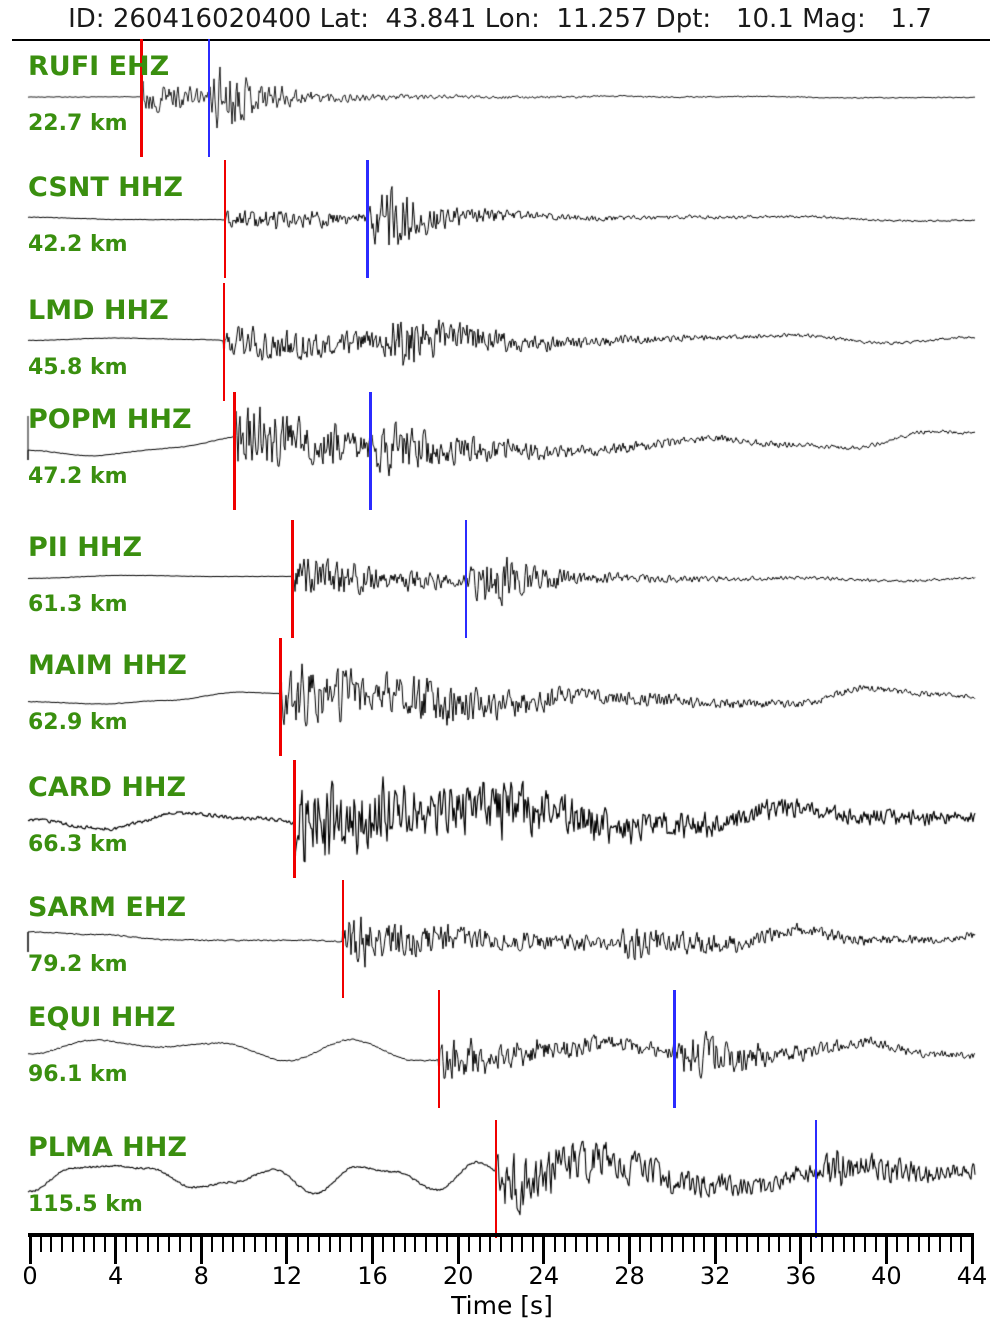 The width and height of the screenshot is (1000, 1333). I want to click on axis-tick-label: 8, so click(201, 1276).